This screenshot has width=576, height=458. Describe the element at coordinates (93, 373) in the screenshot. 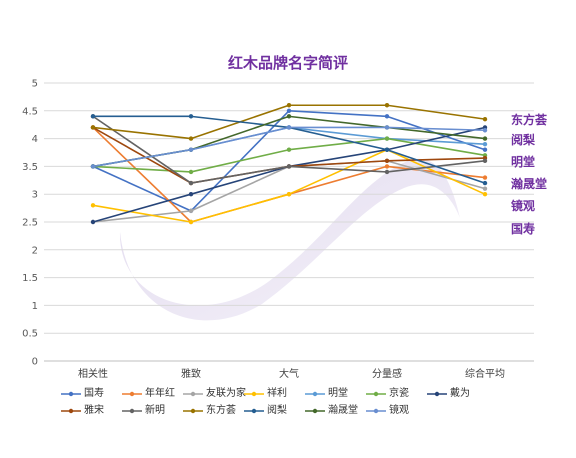

I see `x-tick-label: 相关性` at that location.